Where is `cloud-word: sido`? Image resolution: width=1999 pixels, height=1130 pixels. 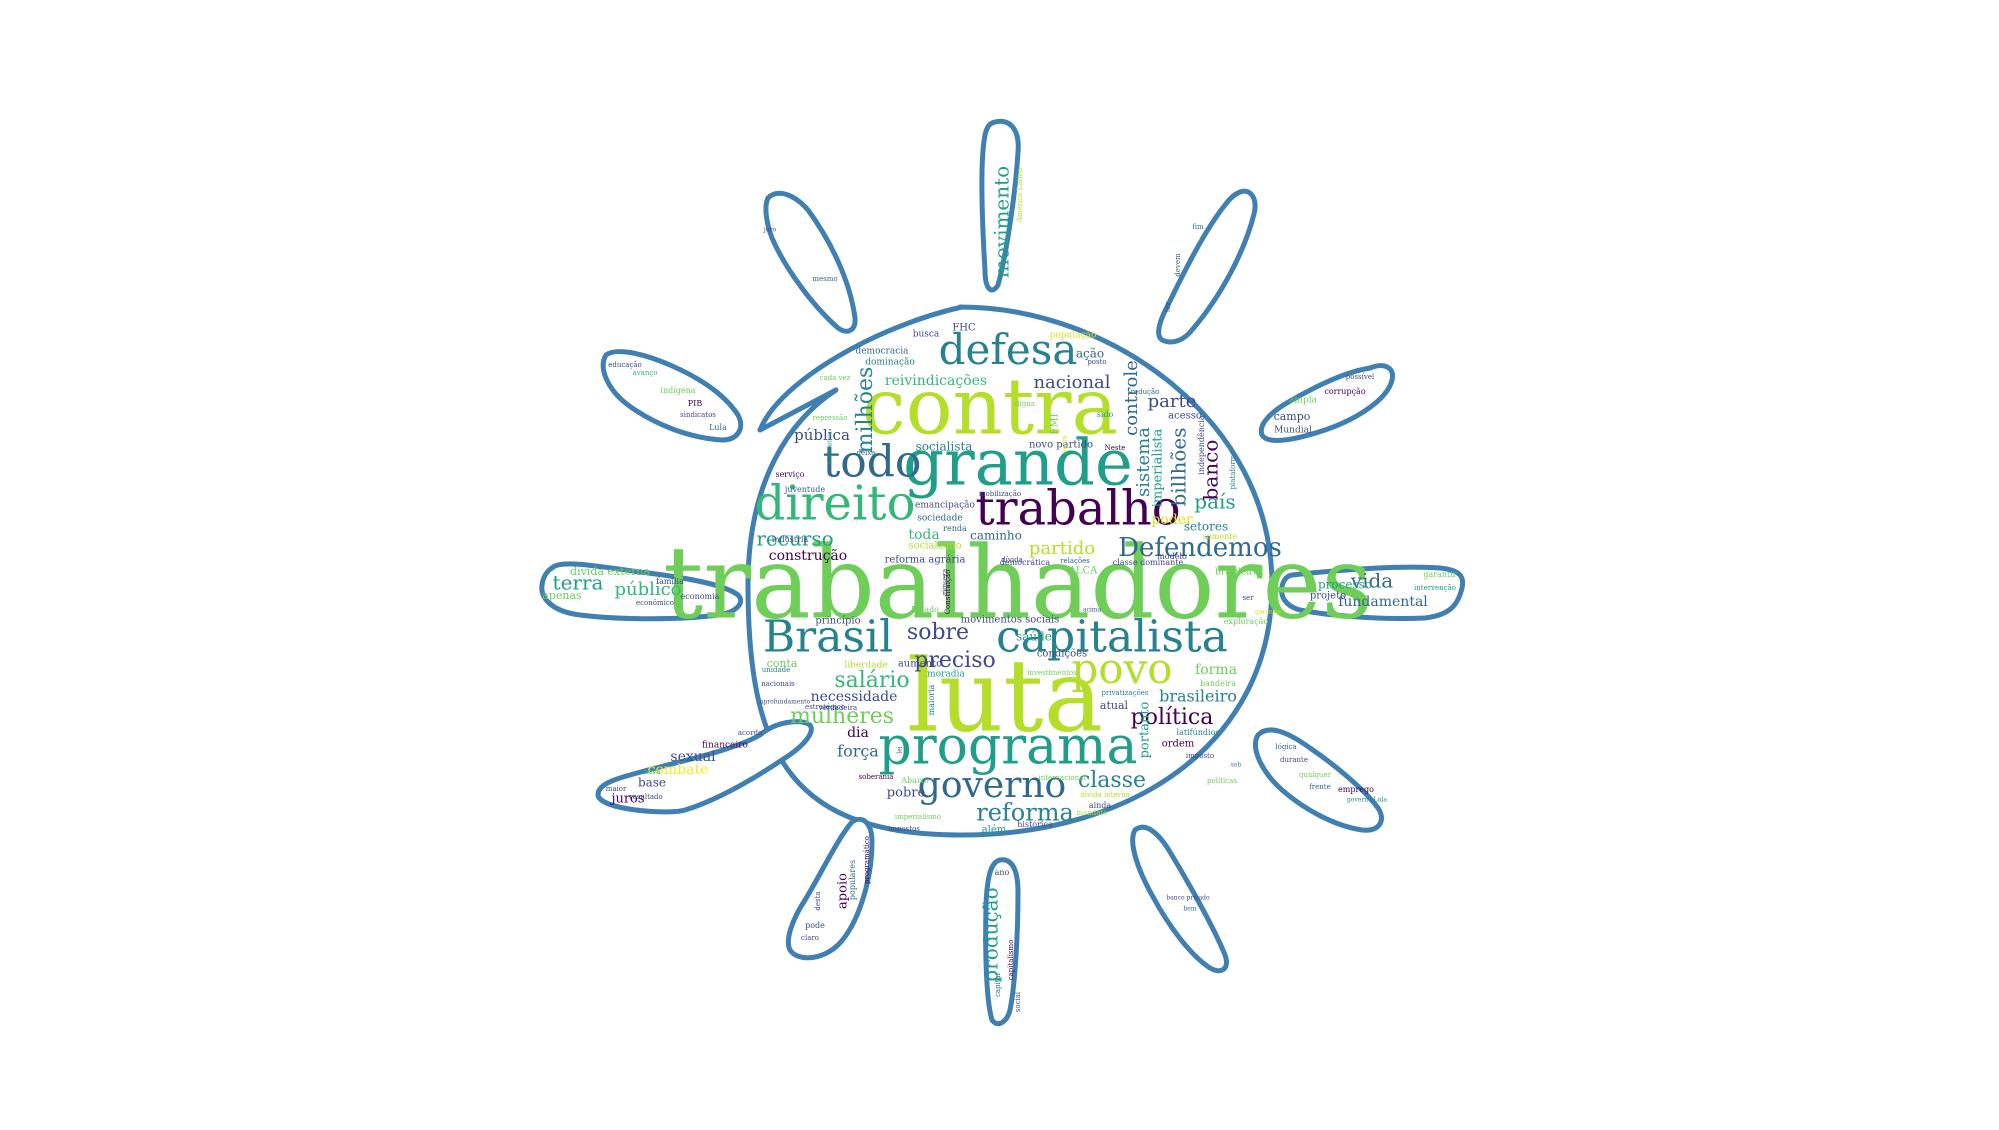 cloud-word: sido is located at coordinates (1105, 414).